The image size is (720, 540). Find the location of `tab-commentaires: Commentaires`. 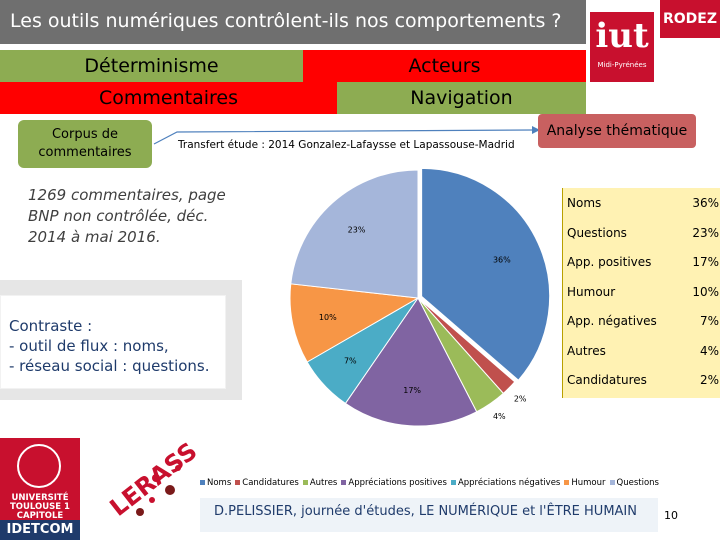

tab-commentaires: Commentaires is located at coordinates (168, 98).